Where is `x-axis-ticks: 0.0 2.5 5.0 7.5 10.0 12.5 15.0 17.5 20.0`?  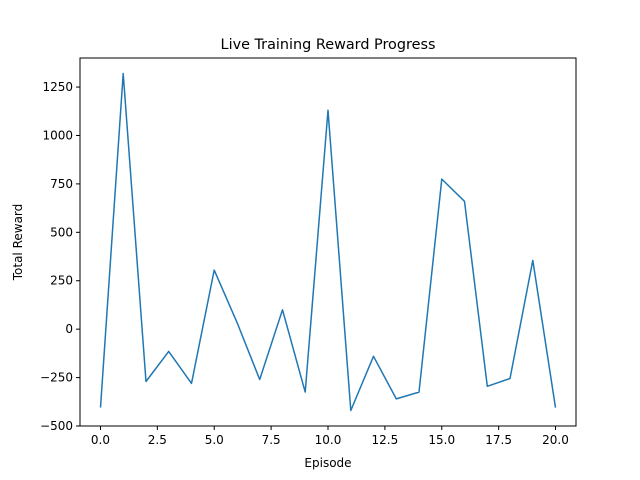 x-axis-ticks: 0.0 2.5 5.0 7.5 10.0 12.5 15.0 17.5 20.0 is located at coordinates (330, 436).